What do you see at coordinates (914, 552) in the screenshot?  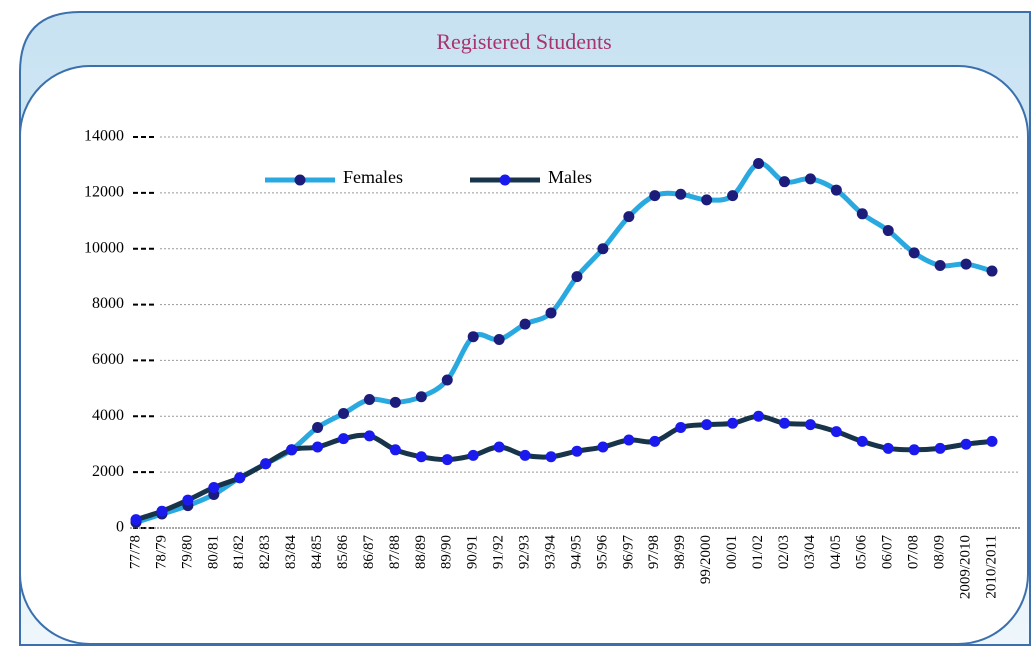 I see `x-tick-label: 07/08` at bounding box center [914, 552].